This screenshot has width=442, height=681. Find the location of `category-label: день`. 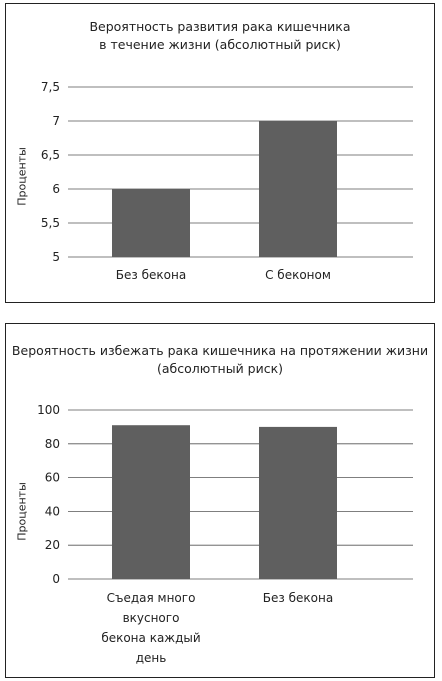

category-label: день is located at coordinates (151, 658).